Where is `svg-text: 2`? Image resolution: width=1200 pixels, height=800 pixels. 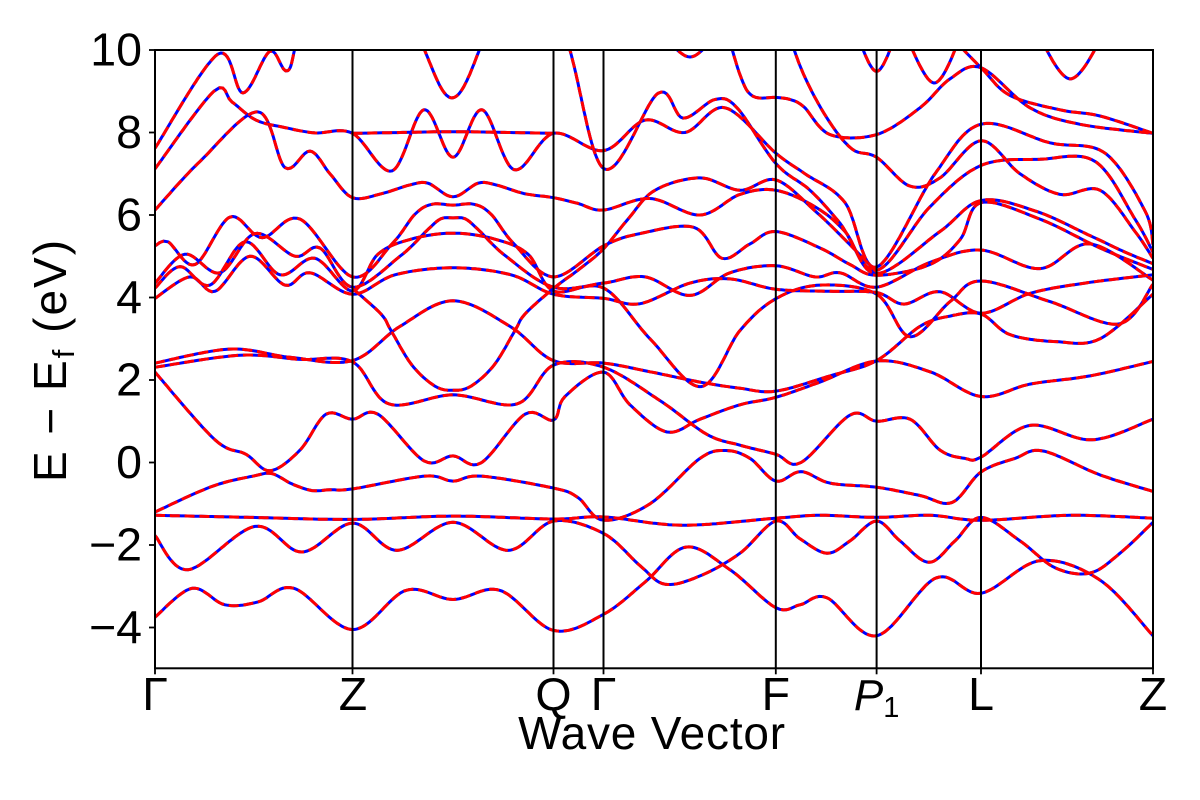 svg-text: 2 is located at coordinates (129, 380).